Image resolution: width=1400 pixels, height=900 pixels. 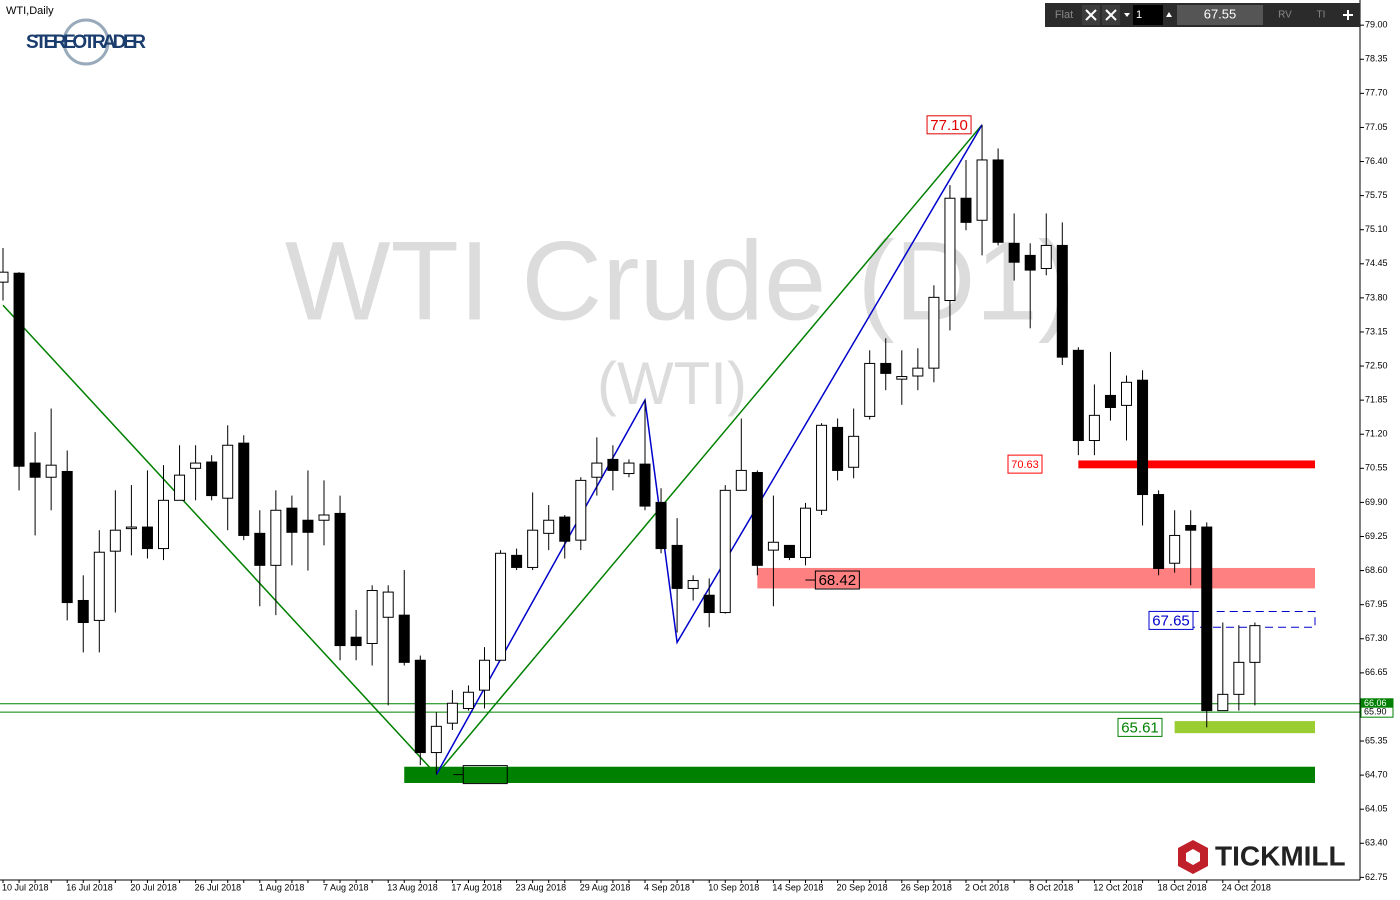 I want to click on toolbar: Flat 1 67.55 RV TI, so click(x=1202, y=15).